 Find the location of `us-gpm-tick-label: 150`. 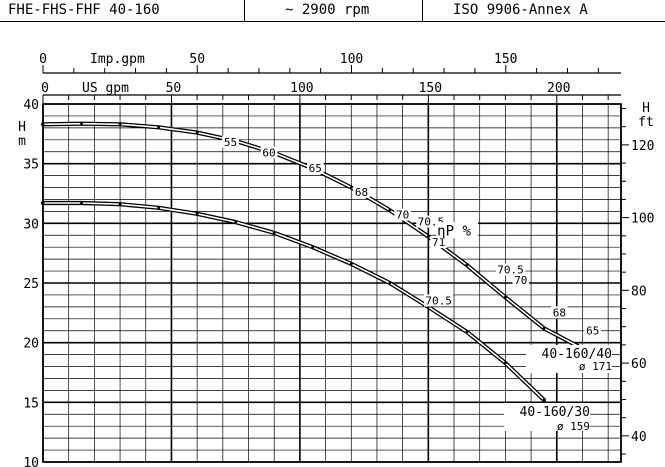

us-gpm-tick-label: 150 is located at coordinates (430, 88).